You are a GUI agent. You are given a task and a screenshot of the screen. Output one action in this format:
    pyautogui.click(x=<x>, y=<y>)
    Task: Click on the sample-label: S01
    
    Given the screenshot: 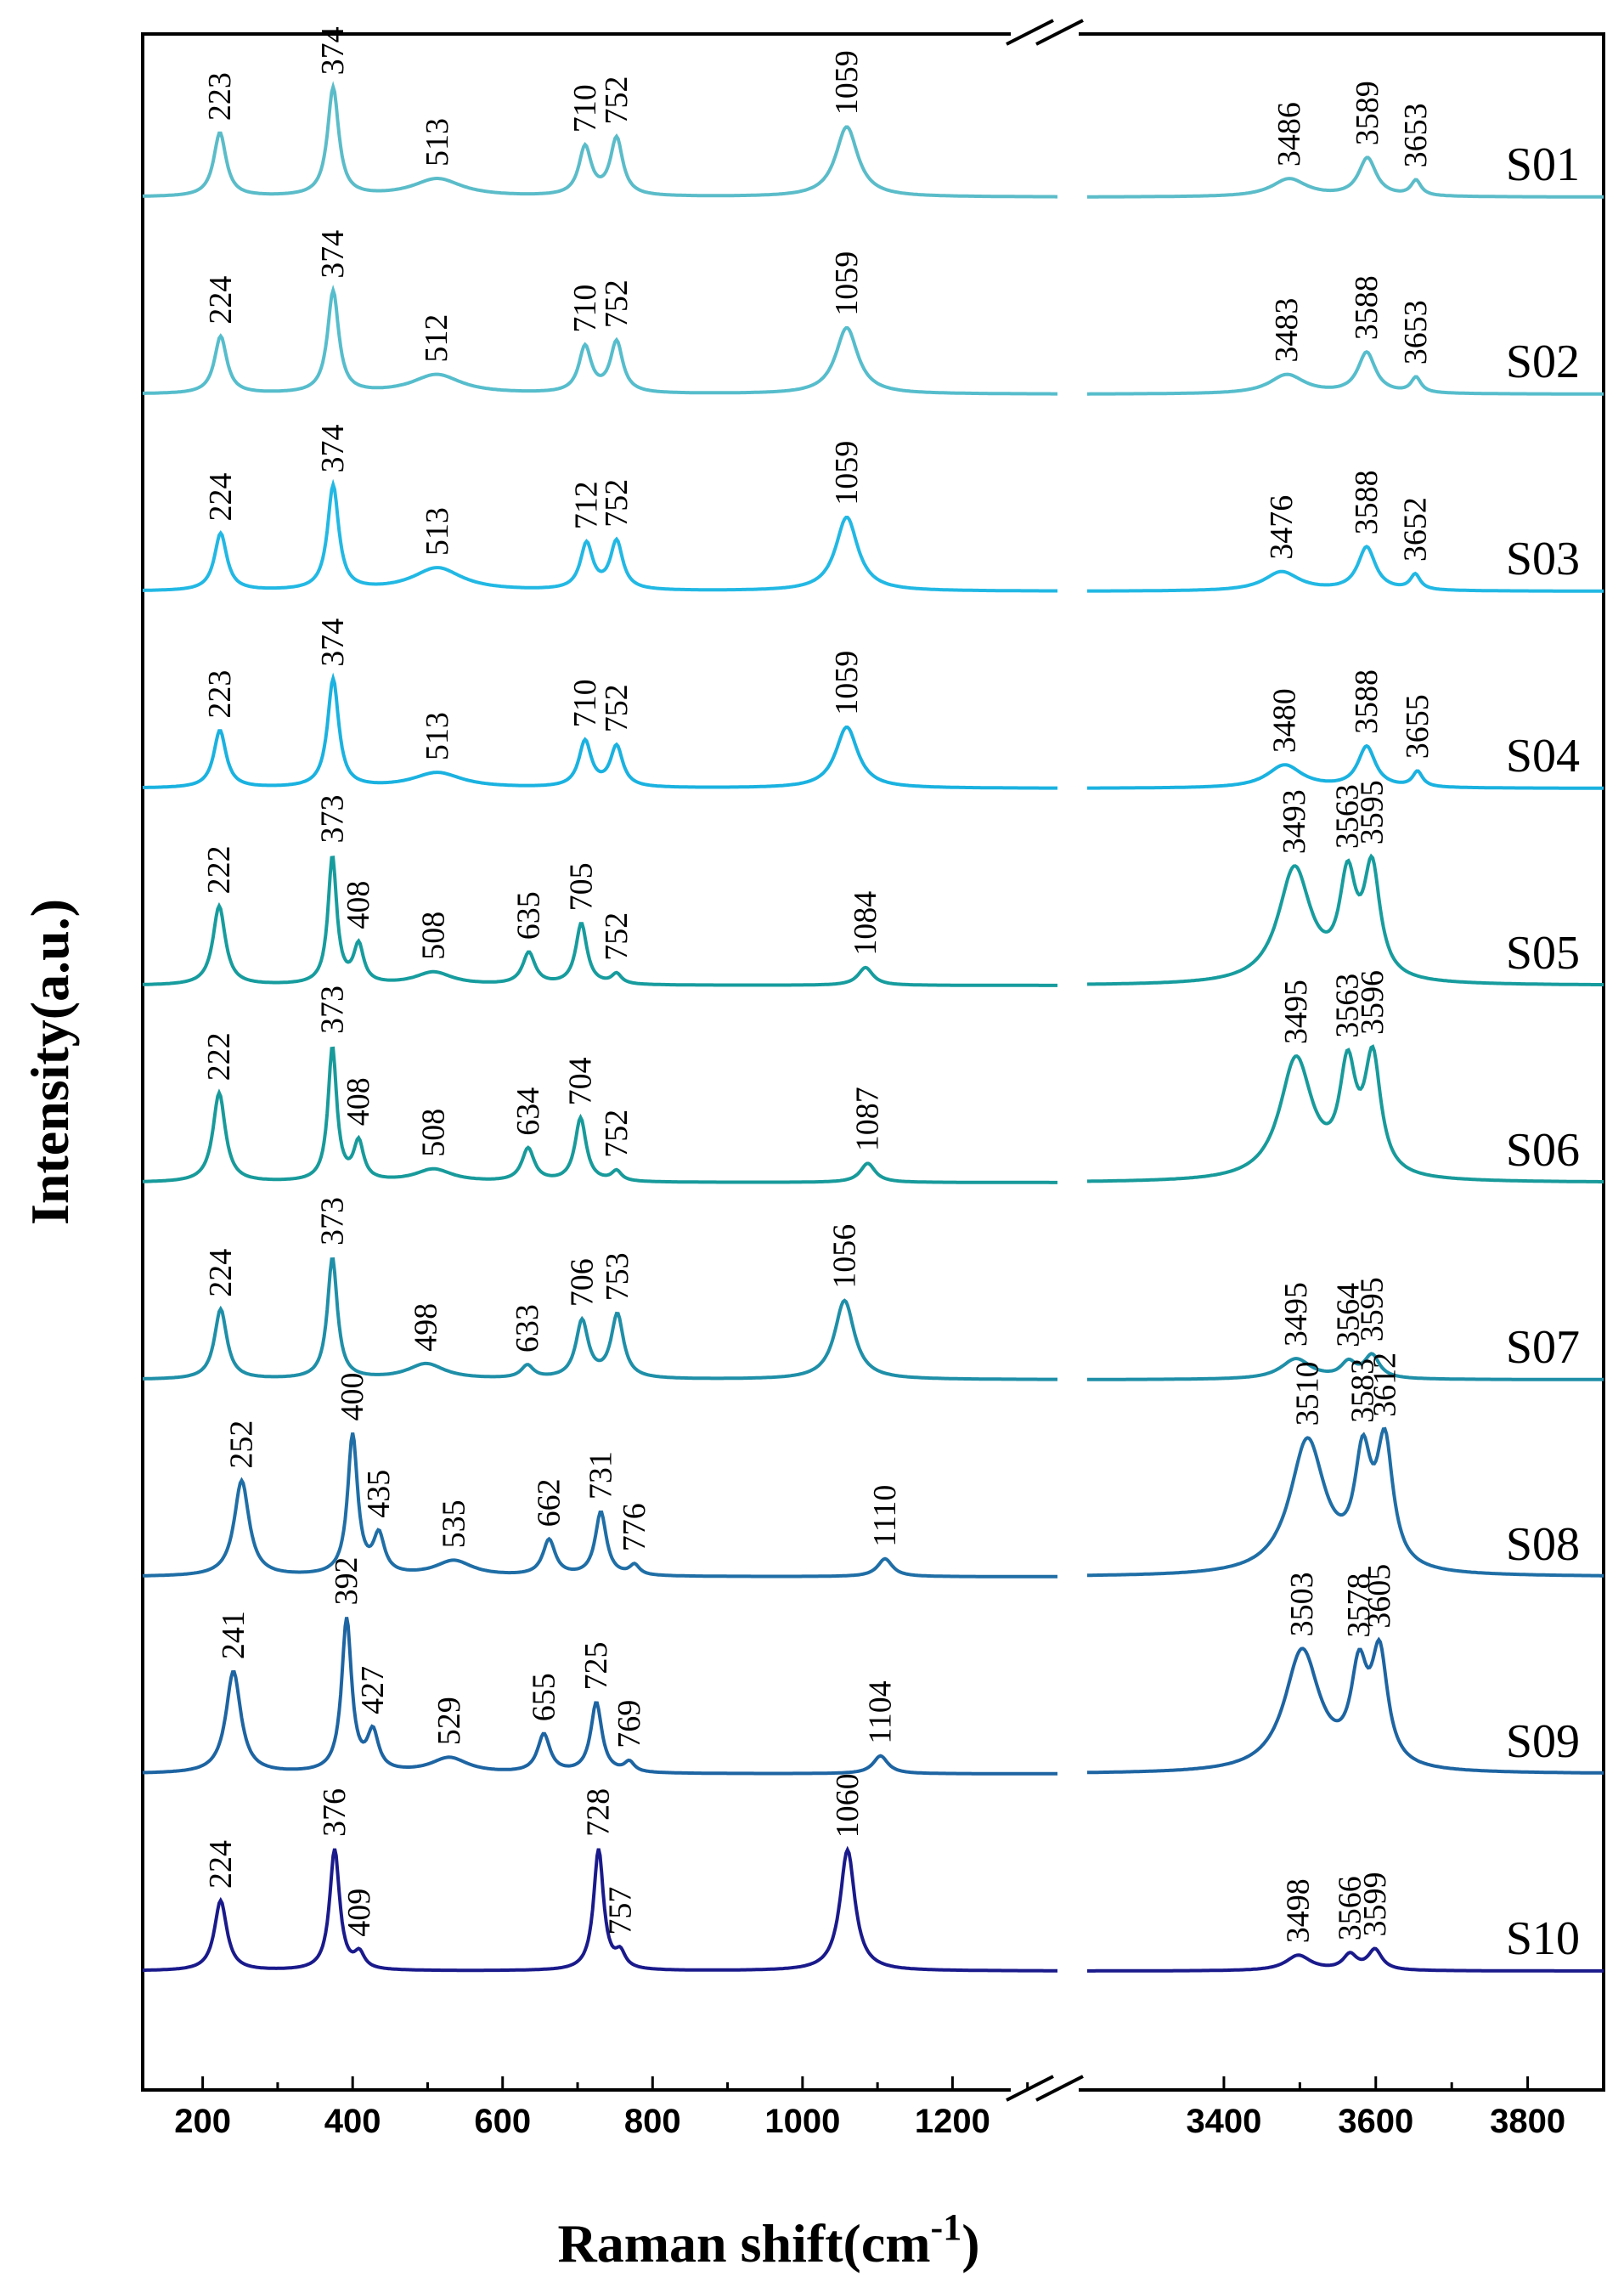 What is the action you would take?
    pyautogui.click(x=1543, y=164)
    